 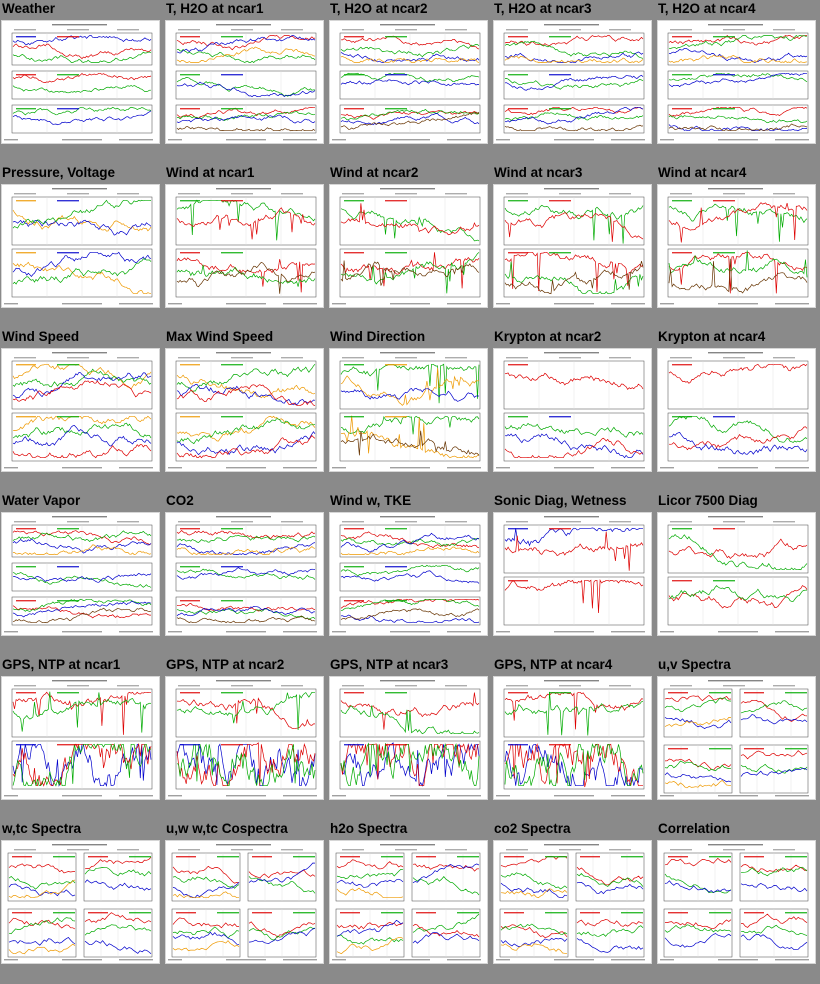 I want to click on plot-cell-weather: Weather, so click(x=80, y=80).